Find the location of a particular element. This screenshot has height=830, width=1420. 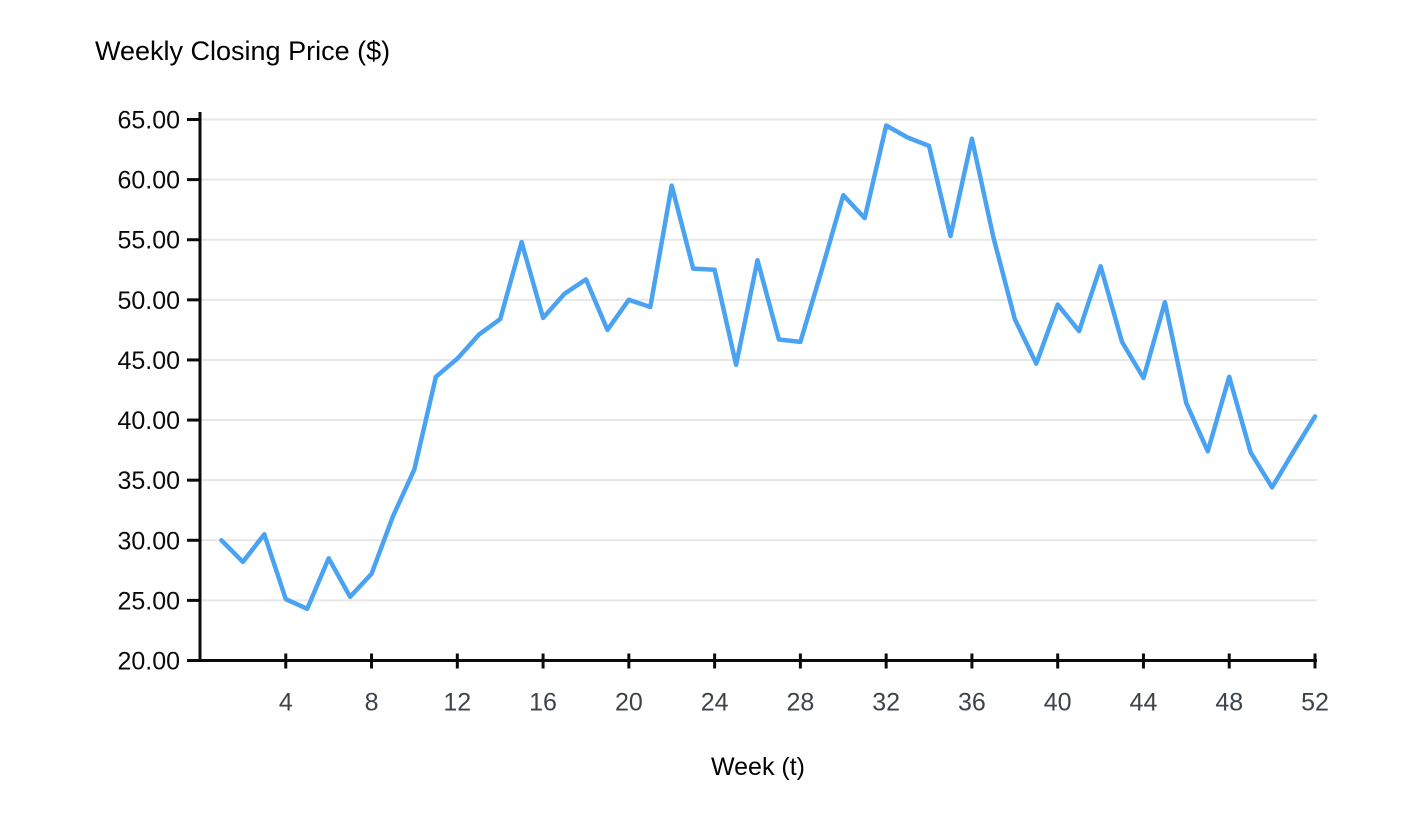

x-axis-title: Week (t) is located at coordinates (758, 767).